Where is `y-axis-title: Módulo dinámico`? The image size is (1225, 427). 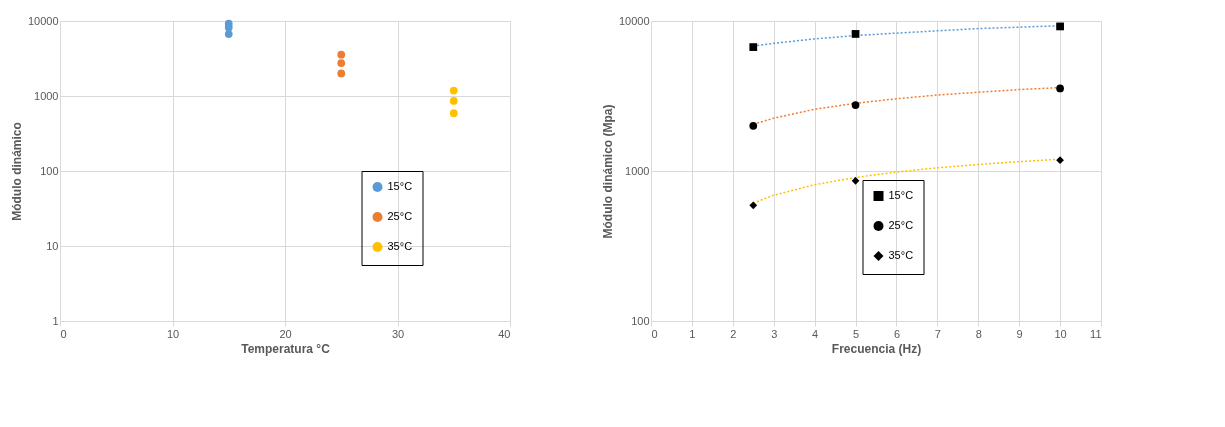
y-axis-title: Módulo dinámico is located at coordinates (16, 171).